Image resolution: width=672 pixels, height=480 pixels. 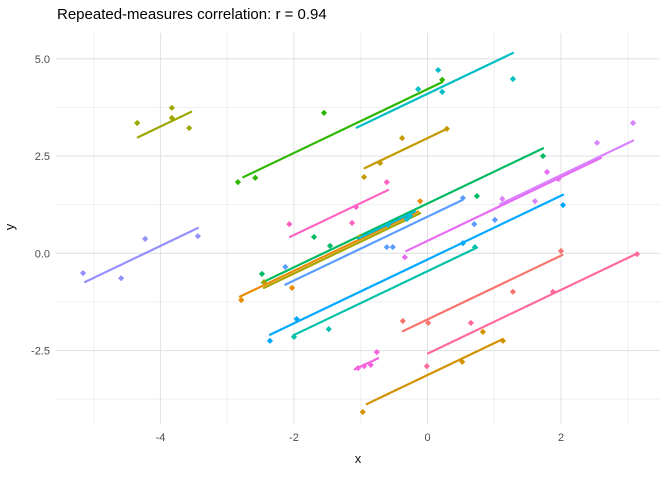 I want to click on y-tick-label: 0.0, so click(x=42, y=254).